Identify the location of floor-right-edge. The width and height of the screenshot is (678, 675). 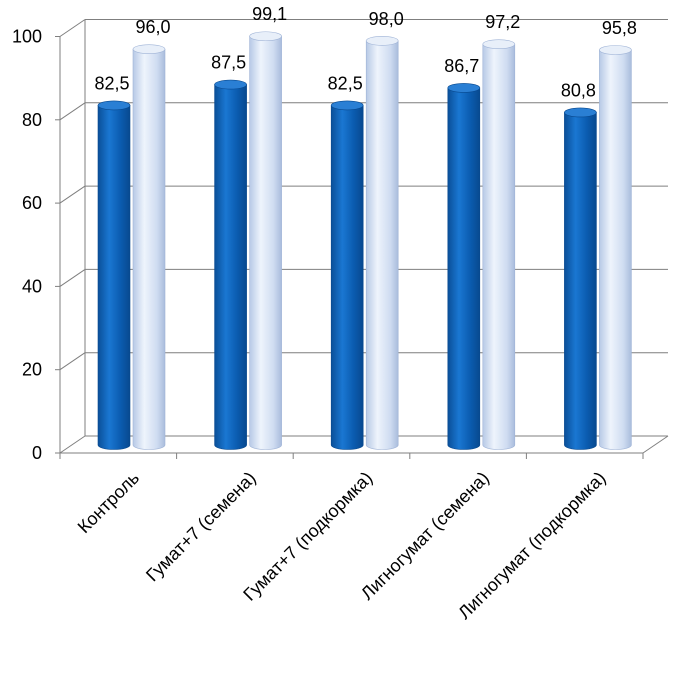
(655, 444).